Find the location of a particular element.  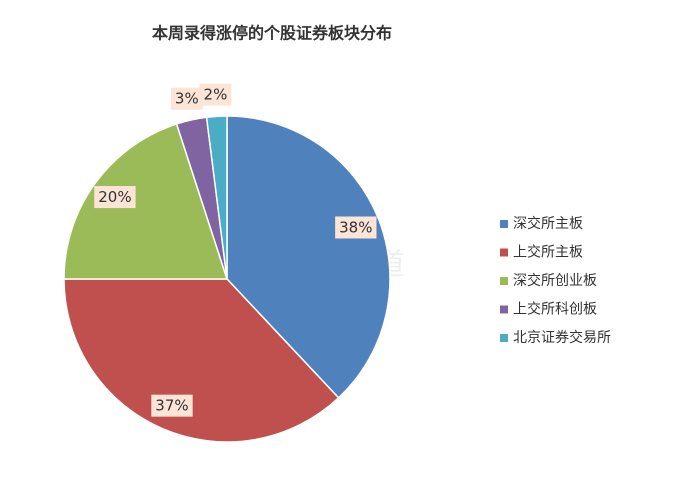

data-label: 37% is located at coordinates (171, 406).